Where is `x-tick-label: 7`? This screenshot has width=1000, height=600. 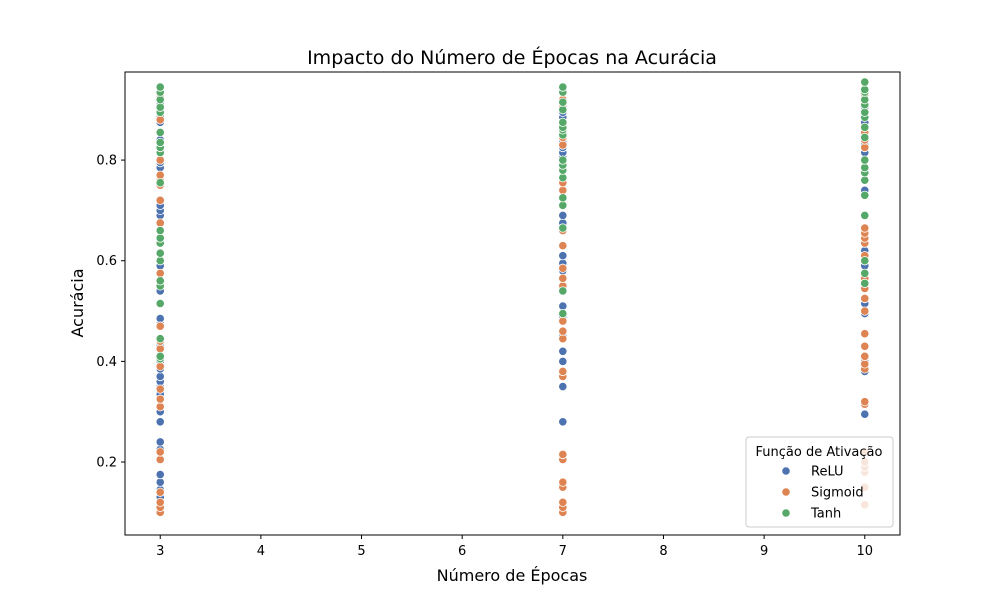
x-tick-label: 7 is located at coordinates (563, 551).